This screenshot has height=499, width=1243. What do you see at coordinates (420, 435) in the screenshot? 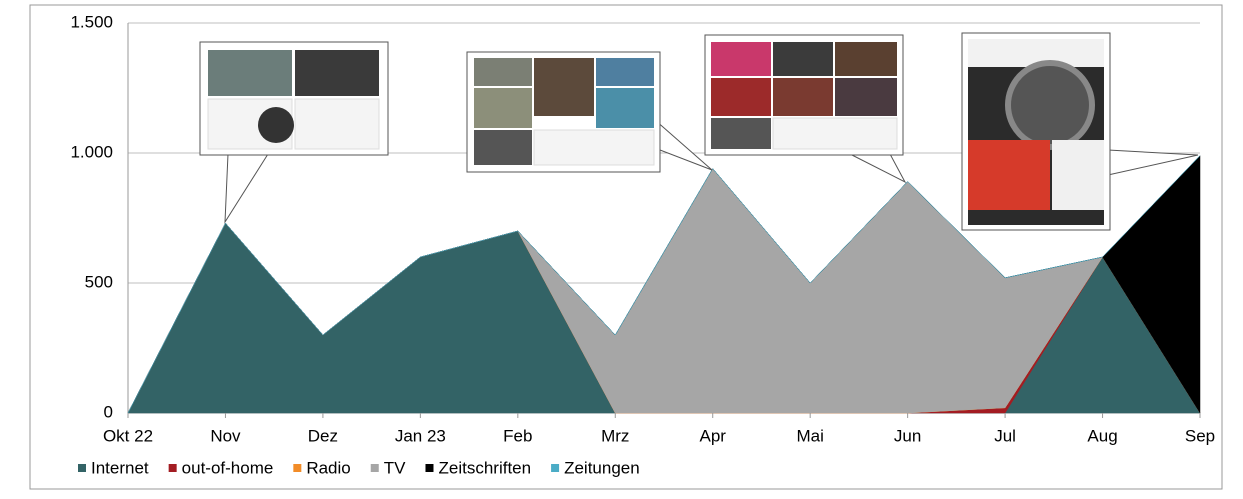
I see `x-tick-label: Jan 23` at bounding box center [420, 435].